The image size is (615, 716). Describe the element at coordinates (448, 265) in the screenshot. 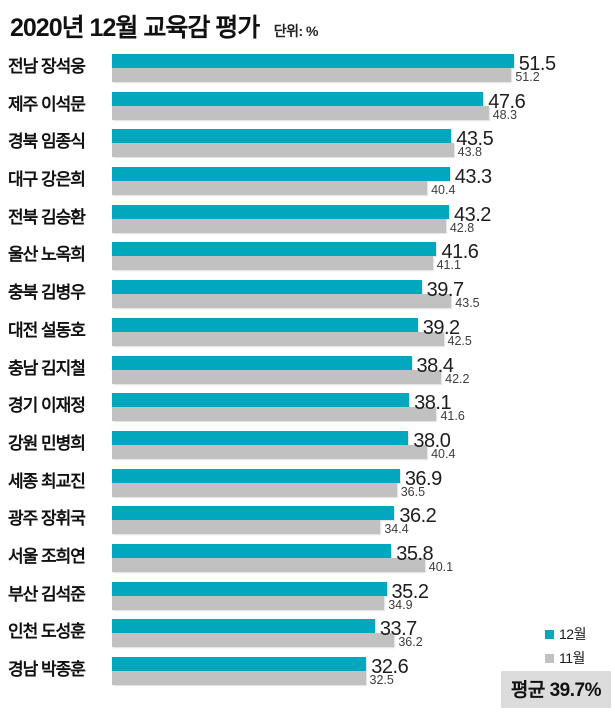

I see `november-value: 41.1` at that location.